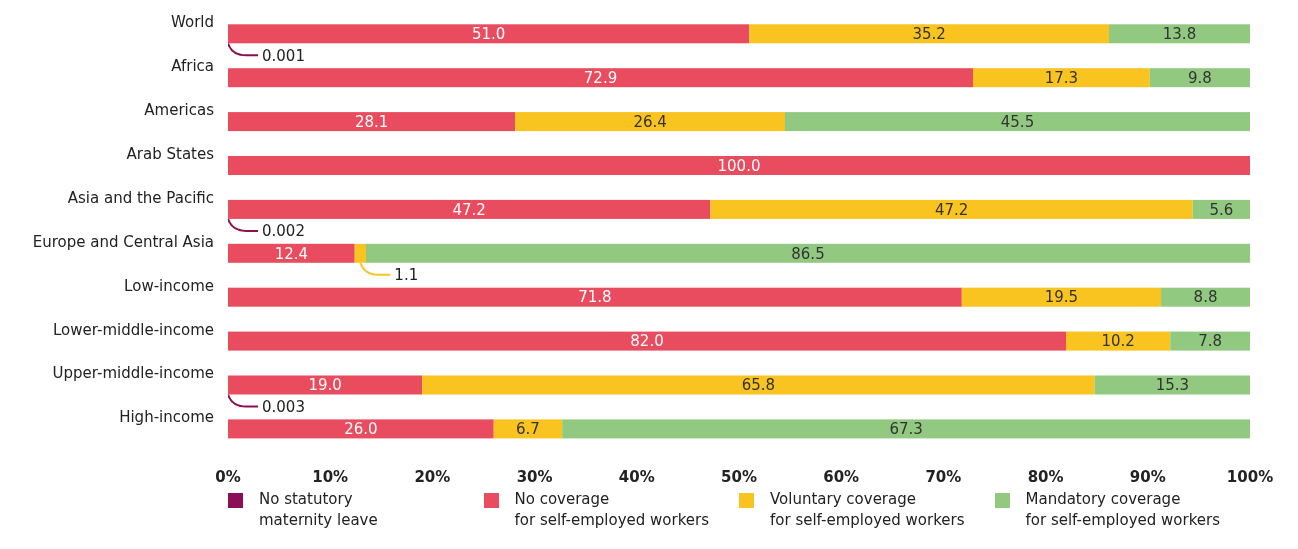 Image resolution: width=1298 pixels, height=549 pixels. Describe the element at coordinates (1221, 209) in the screenshot. I see `data-label: 5.6` at that location.